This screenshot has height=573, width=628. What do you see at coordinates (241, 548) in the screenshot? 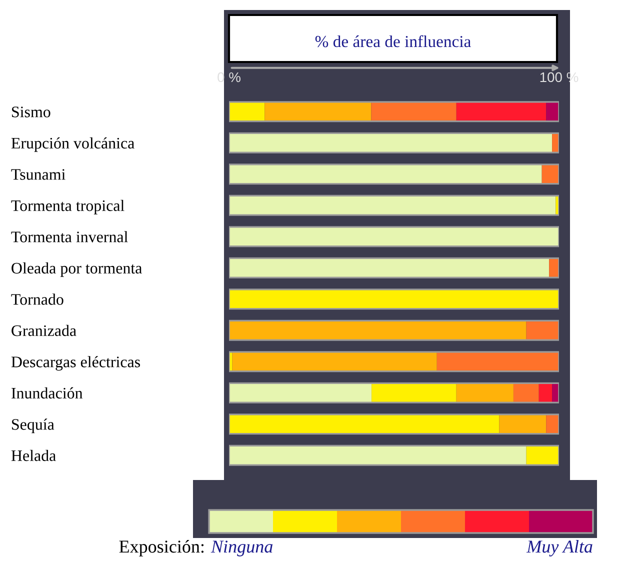
I see `legend-label: Ninguna` at bounding box center [241, 548].